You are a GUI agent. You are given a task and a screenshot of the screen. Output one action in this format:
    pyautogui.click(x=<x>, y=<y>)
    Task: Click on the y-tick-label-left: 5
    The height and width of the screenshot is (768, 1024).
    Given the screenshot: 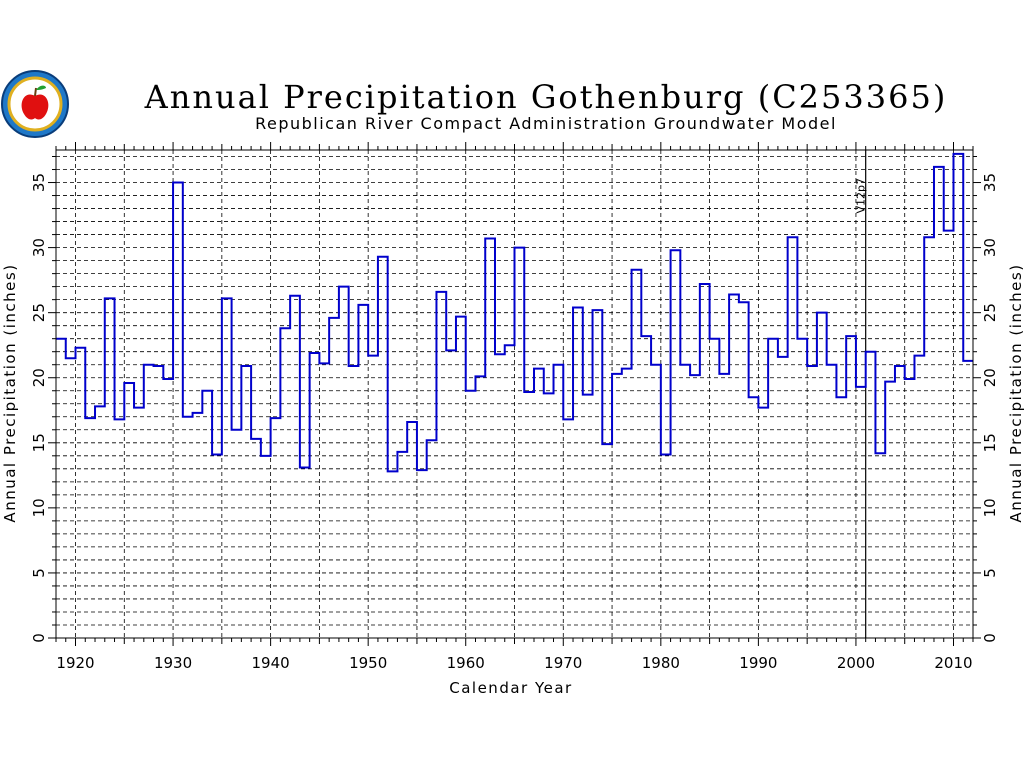 What is the action you would take?
    pyautogui.click(x=39, y=573)
    